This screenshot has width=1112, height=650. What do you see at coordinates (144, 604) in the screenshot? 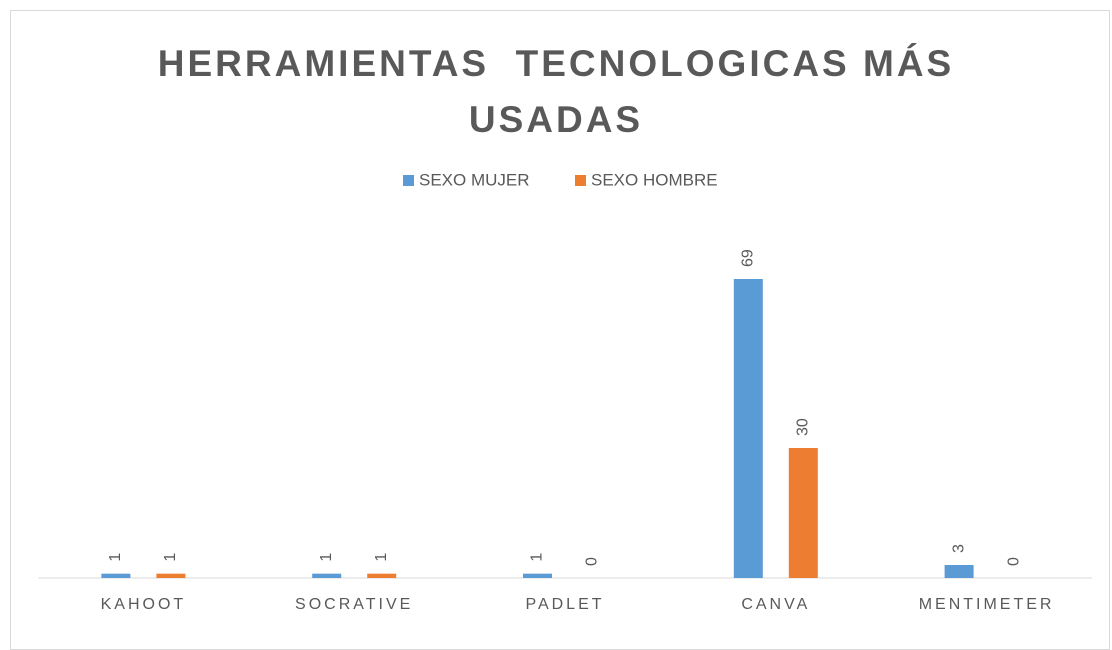
I see `x-tick-label: KAHOOT` at bounding box center [144, 604].